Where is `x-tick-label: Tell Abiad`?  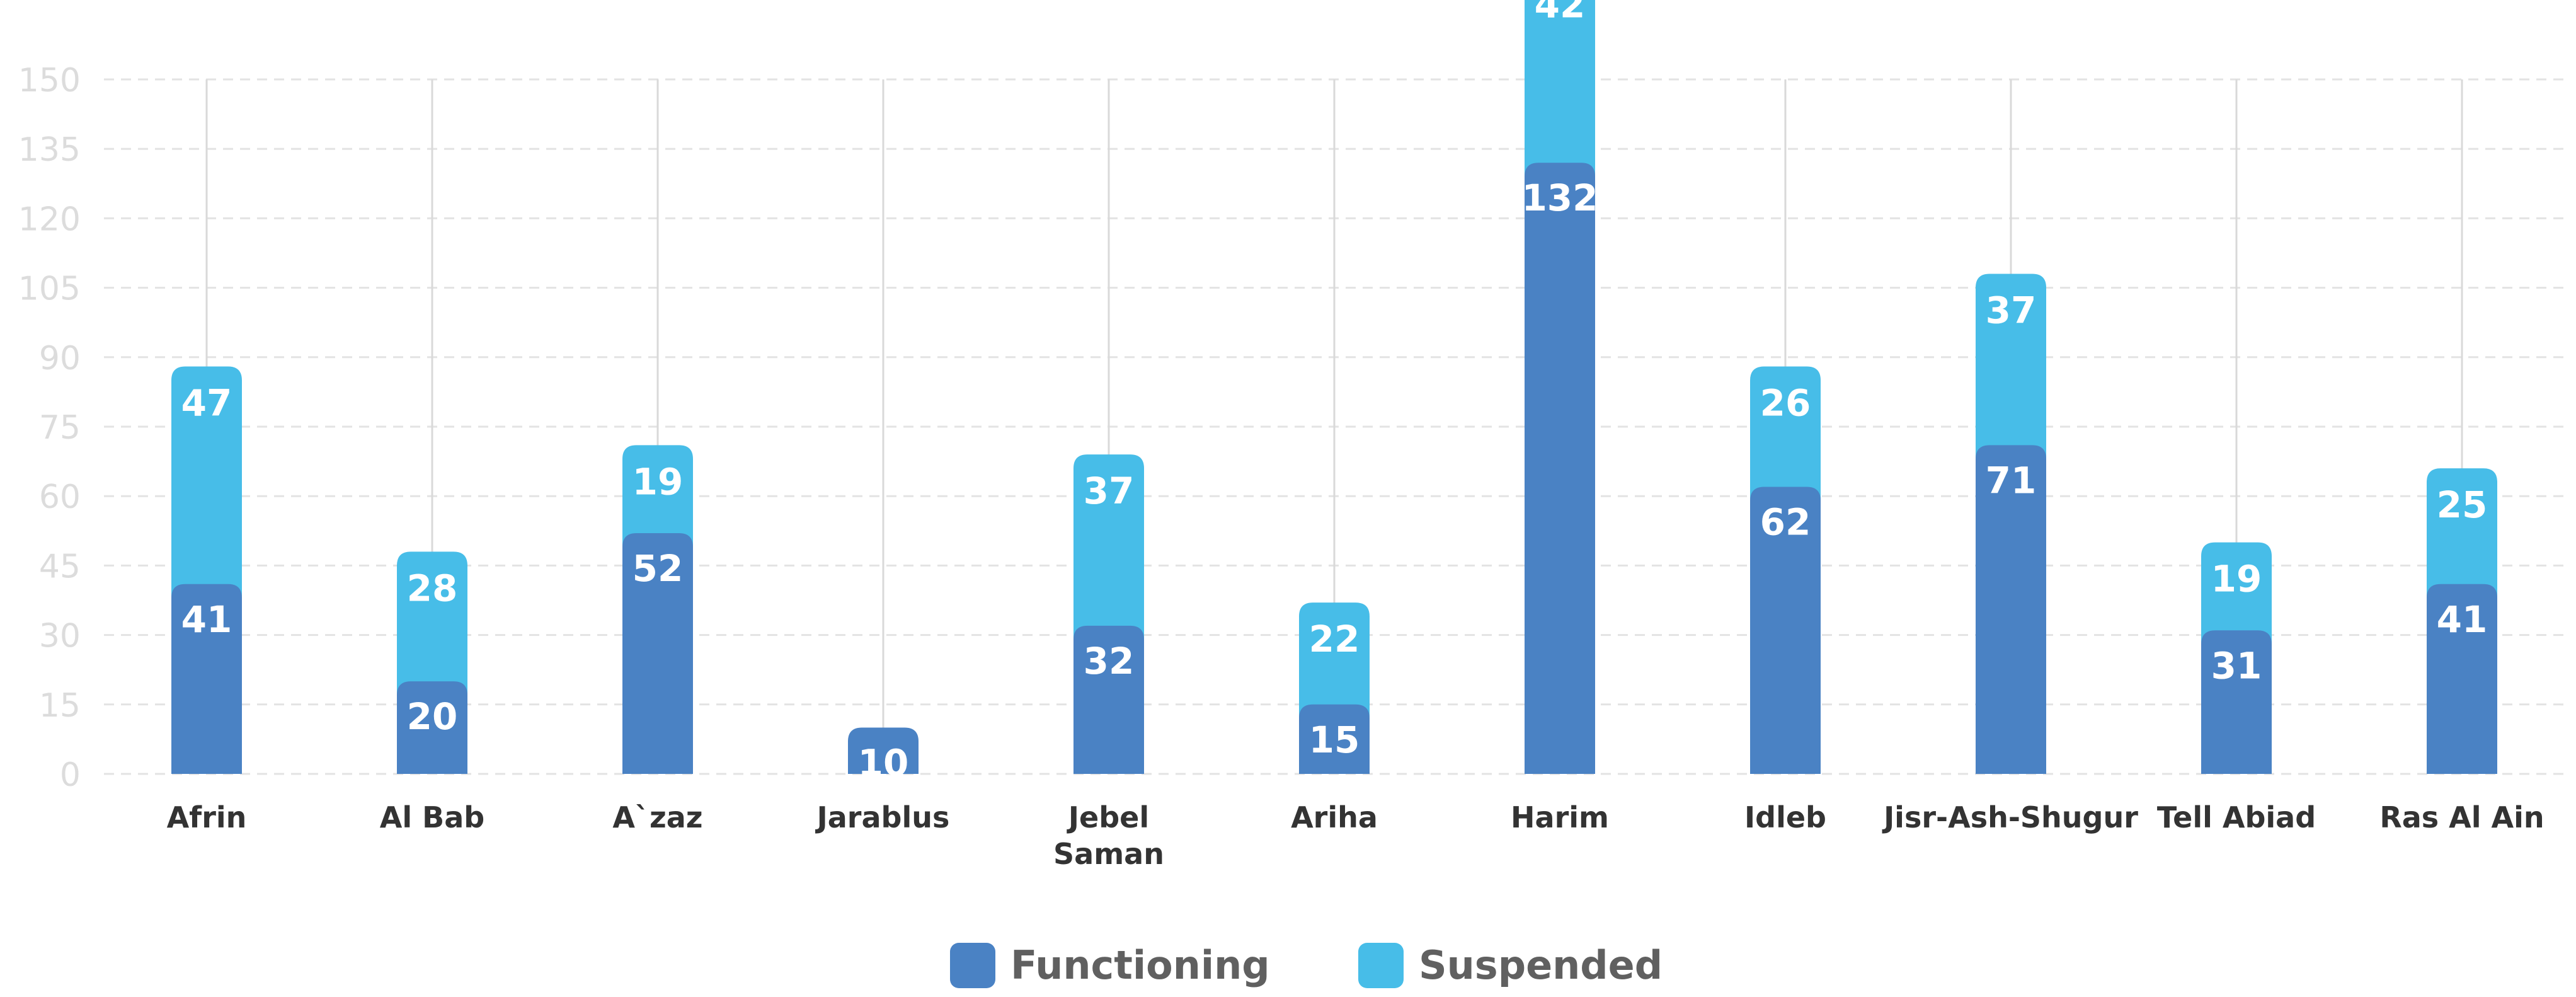 x-tick-label: Tell Abiad is located at coordinates (2236, 817).